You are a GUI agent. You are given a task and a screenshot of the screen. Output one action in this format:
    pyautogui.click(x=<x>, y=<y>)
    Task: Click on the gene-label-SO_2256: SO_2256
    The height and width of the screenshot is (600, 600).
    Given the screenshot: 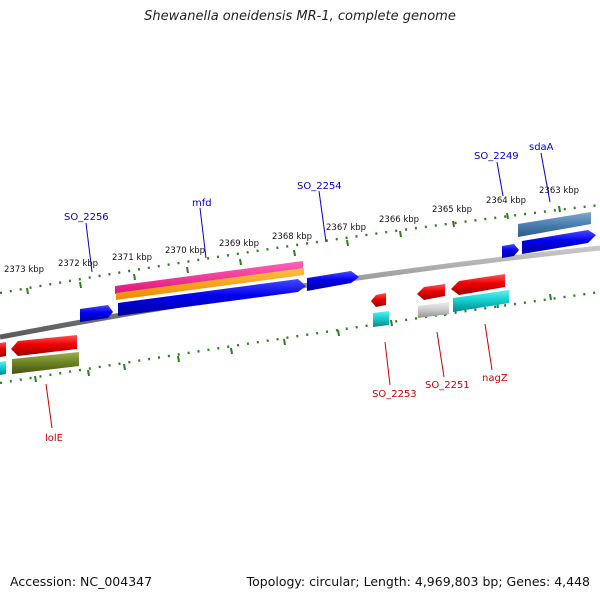 What is the action you would take?
    pyautogui.click(x=86, y=217)
    